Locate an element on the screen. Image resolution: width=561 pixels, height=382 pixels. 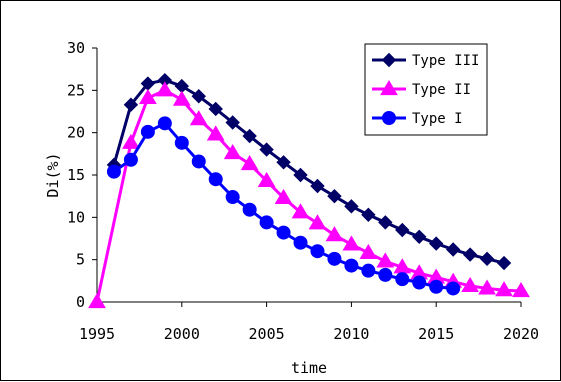
point-type-iii-2013 is located at coordinates (402, 230).